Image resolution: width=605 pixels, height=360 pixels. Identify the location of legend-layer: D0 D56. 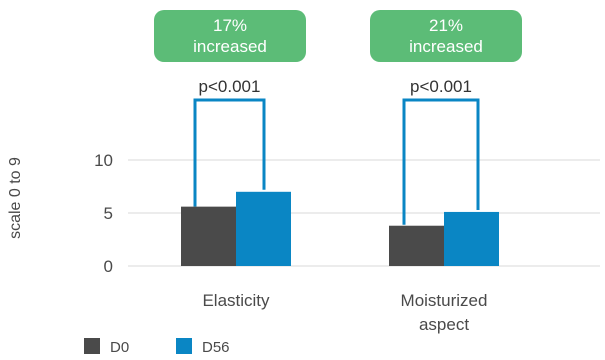
(157, 347).